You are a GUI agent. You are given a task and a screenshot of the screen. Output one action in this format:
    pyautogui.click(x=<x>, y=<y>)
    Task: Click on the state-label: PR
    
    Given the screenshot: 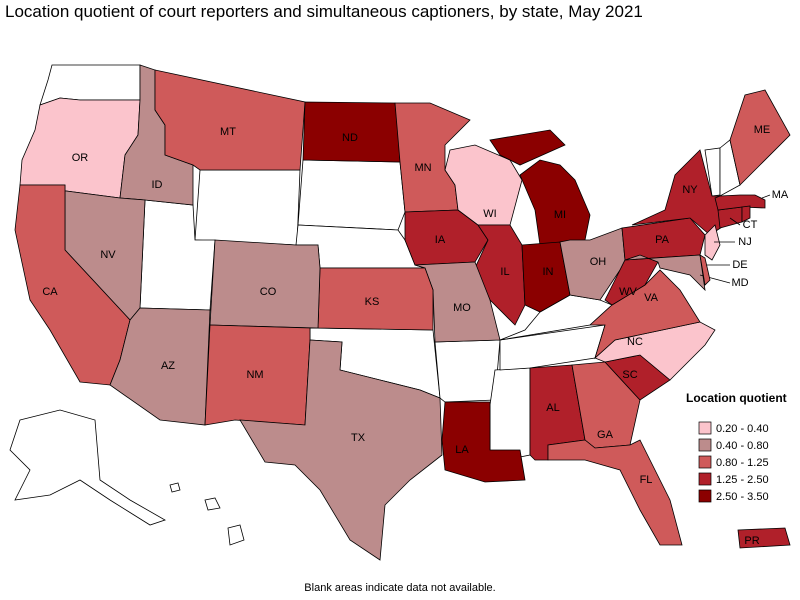 What is the action you would take?
    pyautogui.click(x=751, y=541)
    